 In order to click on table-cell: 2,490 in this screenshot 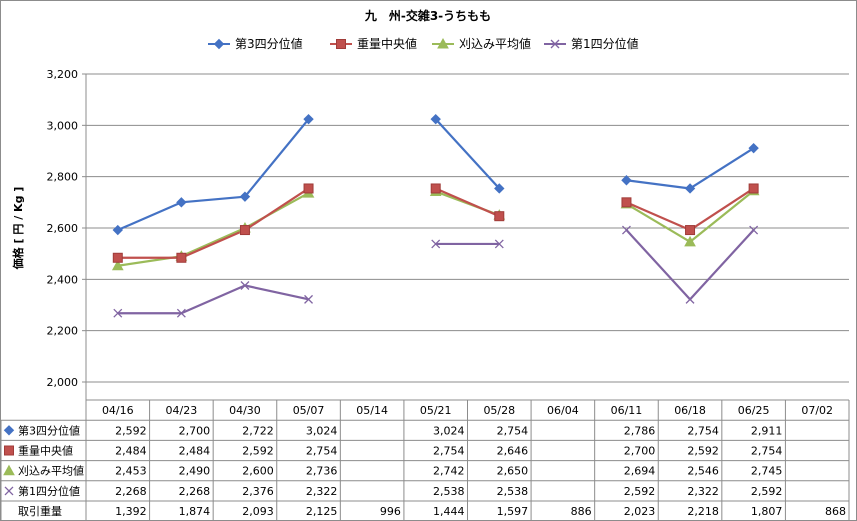, I will do `click(195, 471)`.